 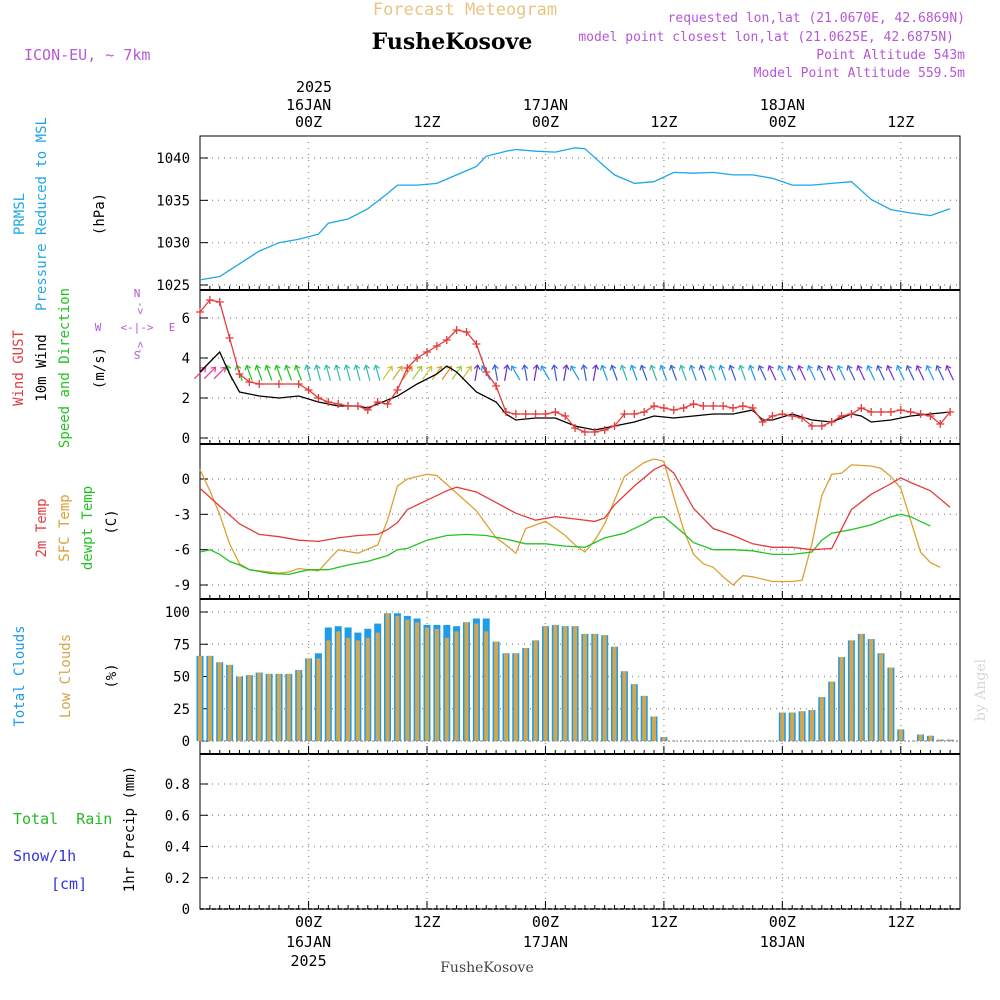 I want to click on model-altitude: Model Point Altitude 559.5m, so click(x=859, y=73).